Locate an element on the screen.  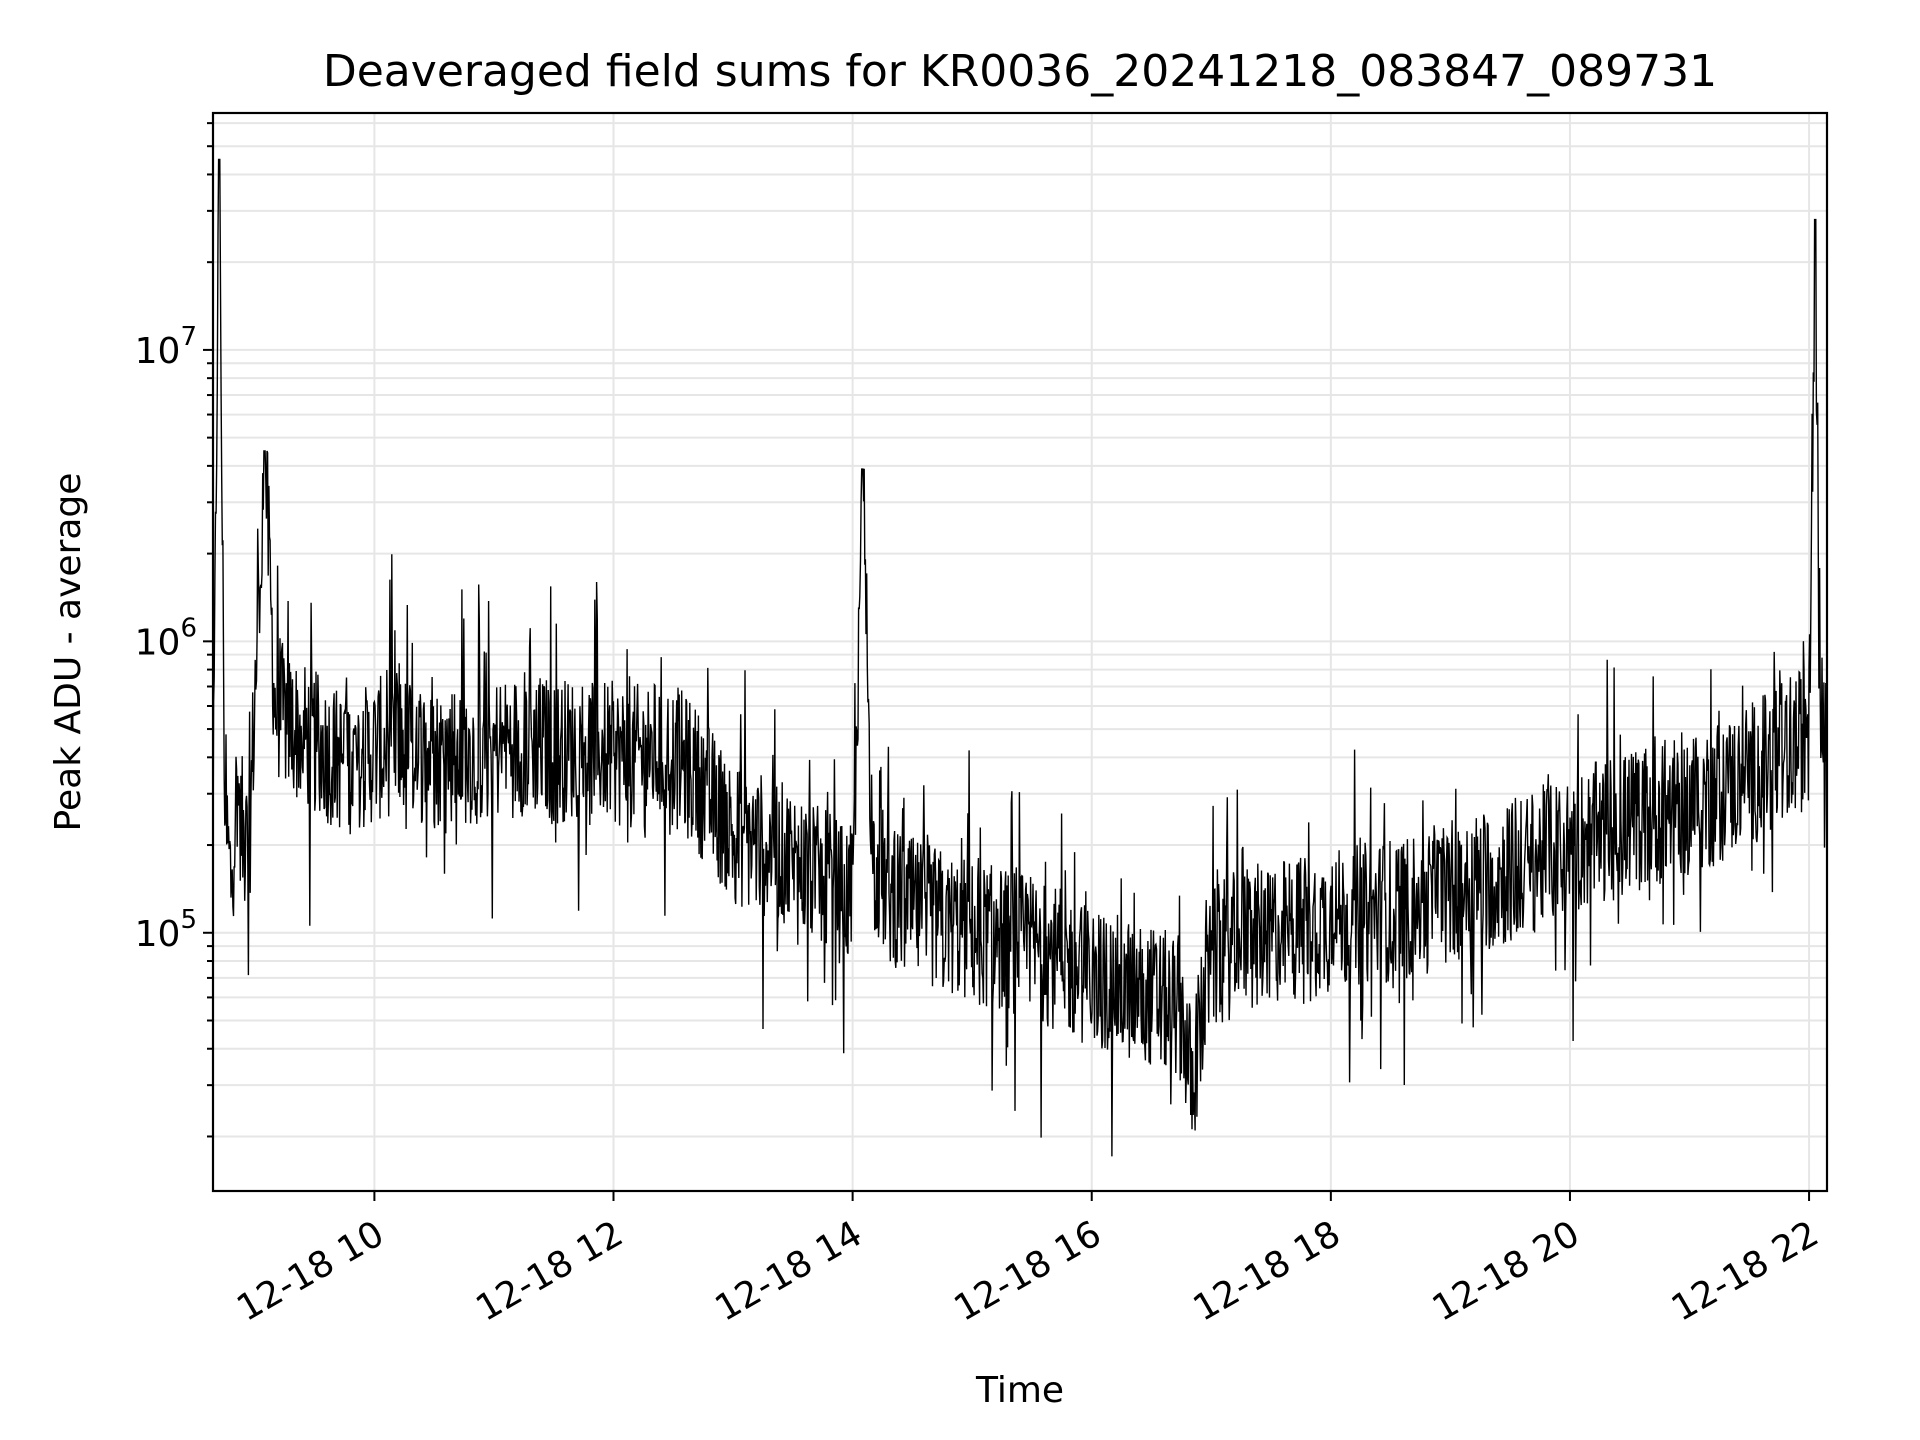
y-axis-label: Peak ADU - average is located at coordinates (68, 652).